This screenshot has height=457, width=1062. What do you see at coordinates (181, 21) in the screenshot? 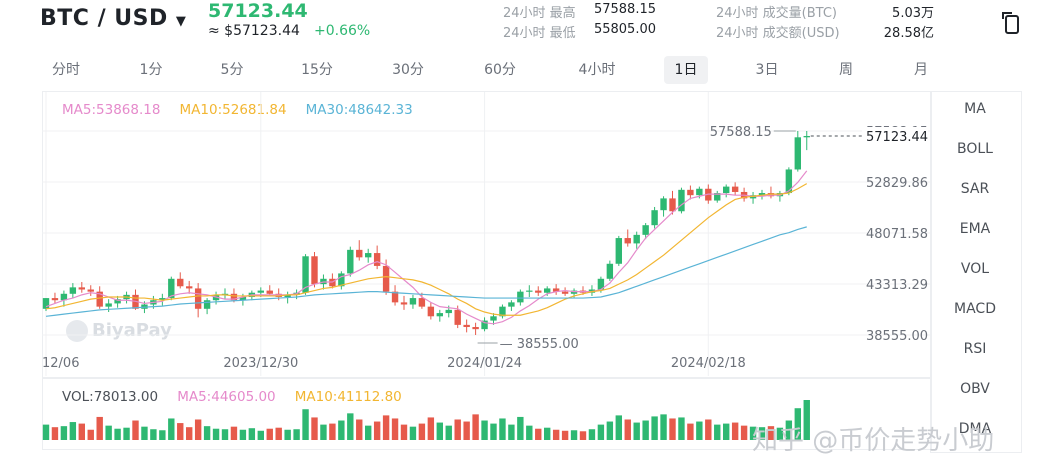
I see `chevron-down-icon: ▼` at bounding box center [181, 21].